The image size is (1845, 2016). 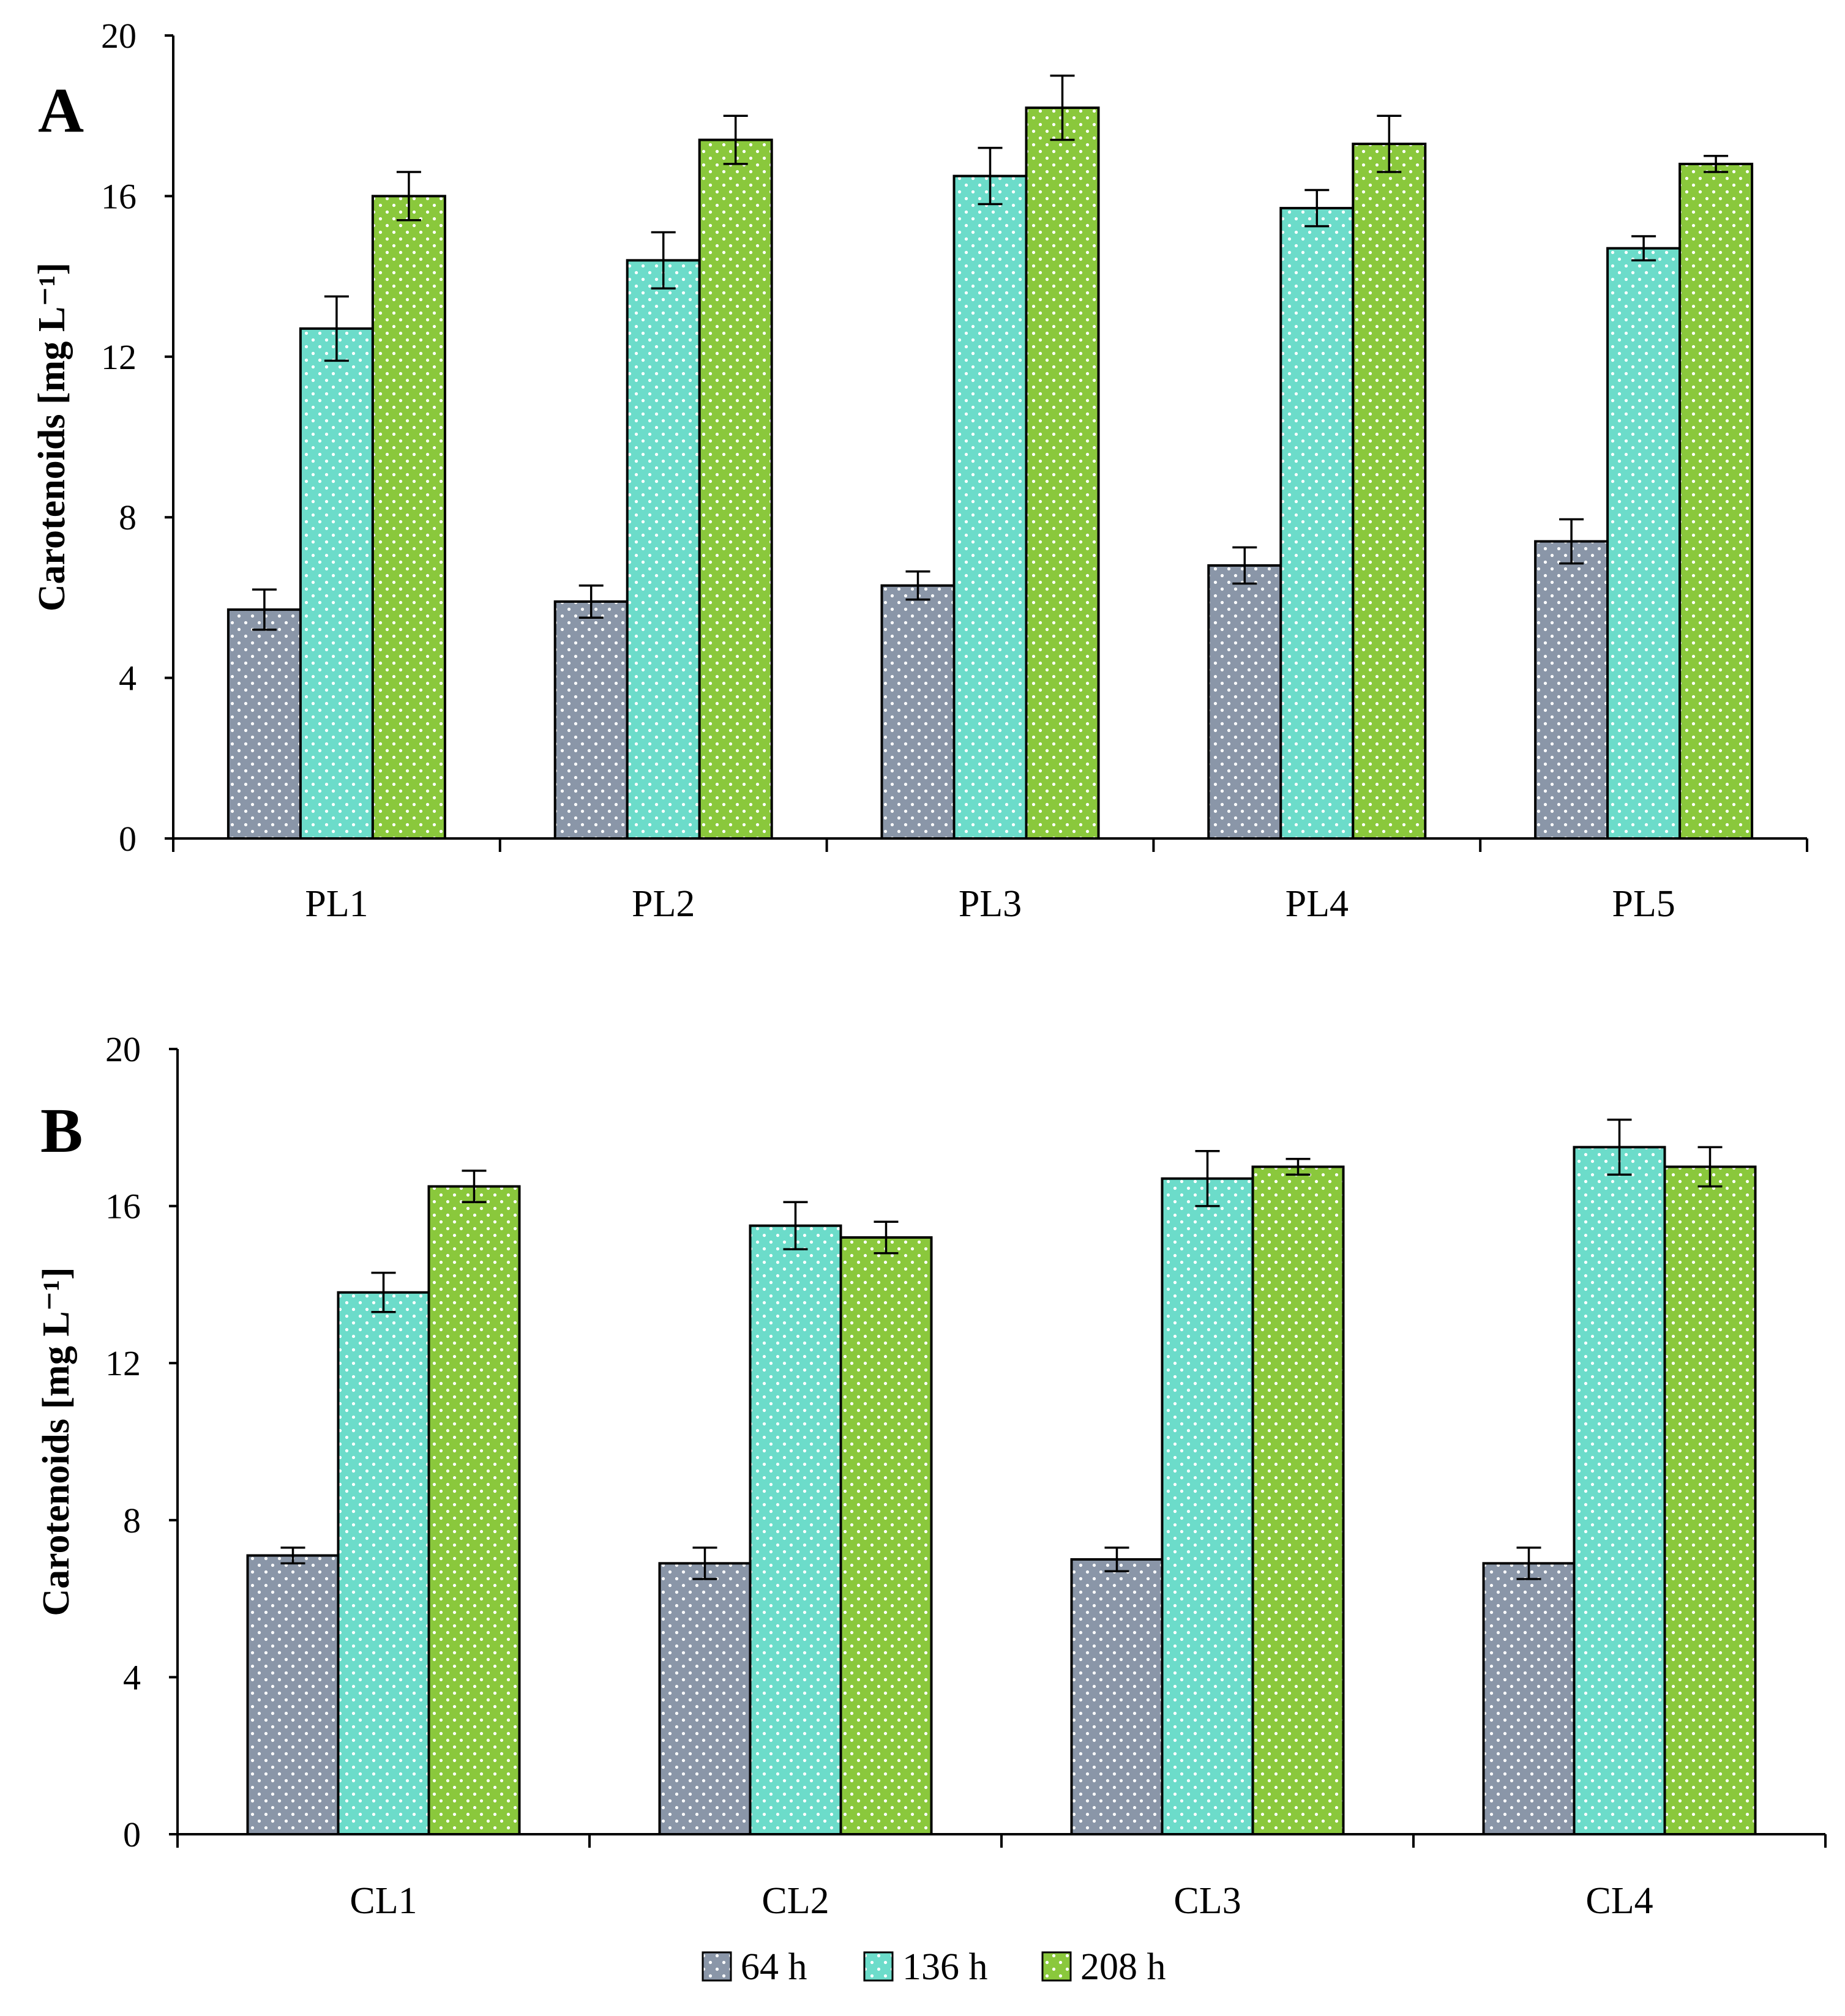 What do you see at coordinates (61, 110) in the screenshot?
I see `panel-letter: A` at bounding box center [61, 110].